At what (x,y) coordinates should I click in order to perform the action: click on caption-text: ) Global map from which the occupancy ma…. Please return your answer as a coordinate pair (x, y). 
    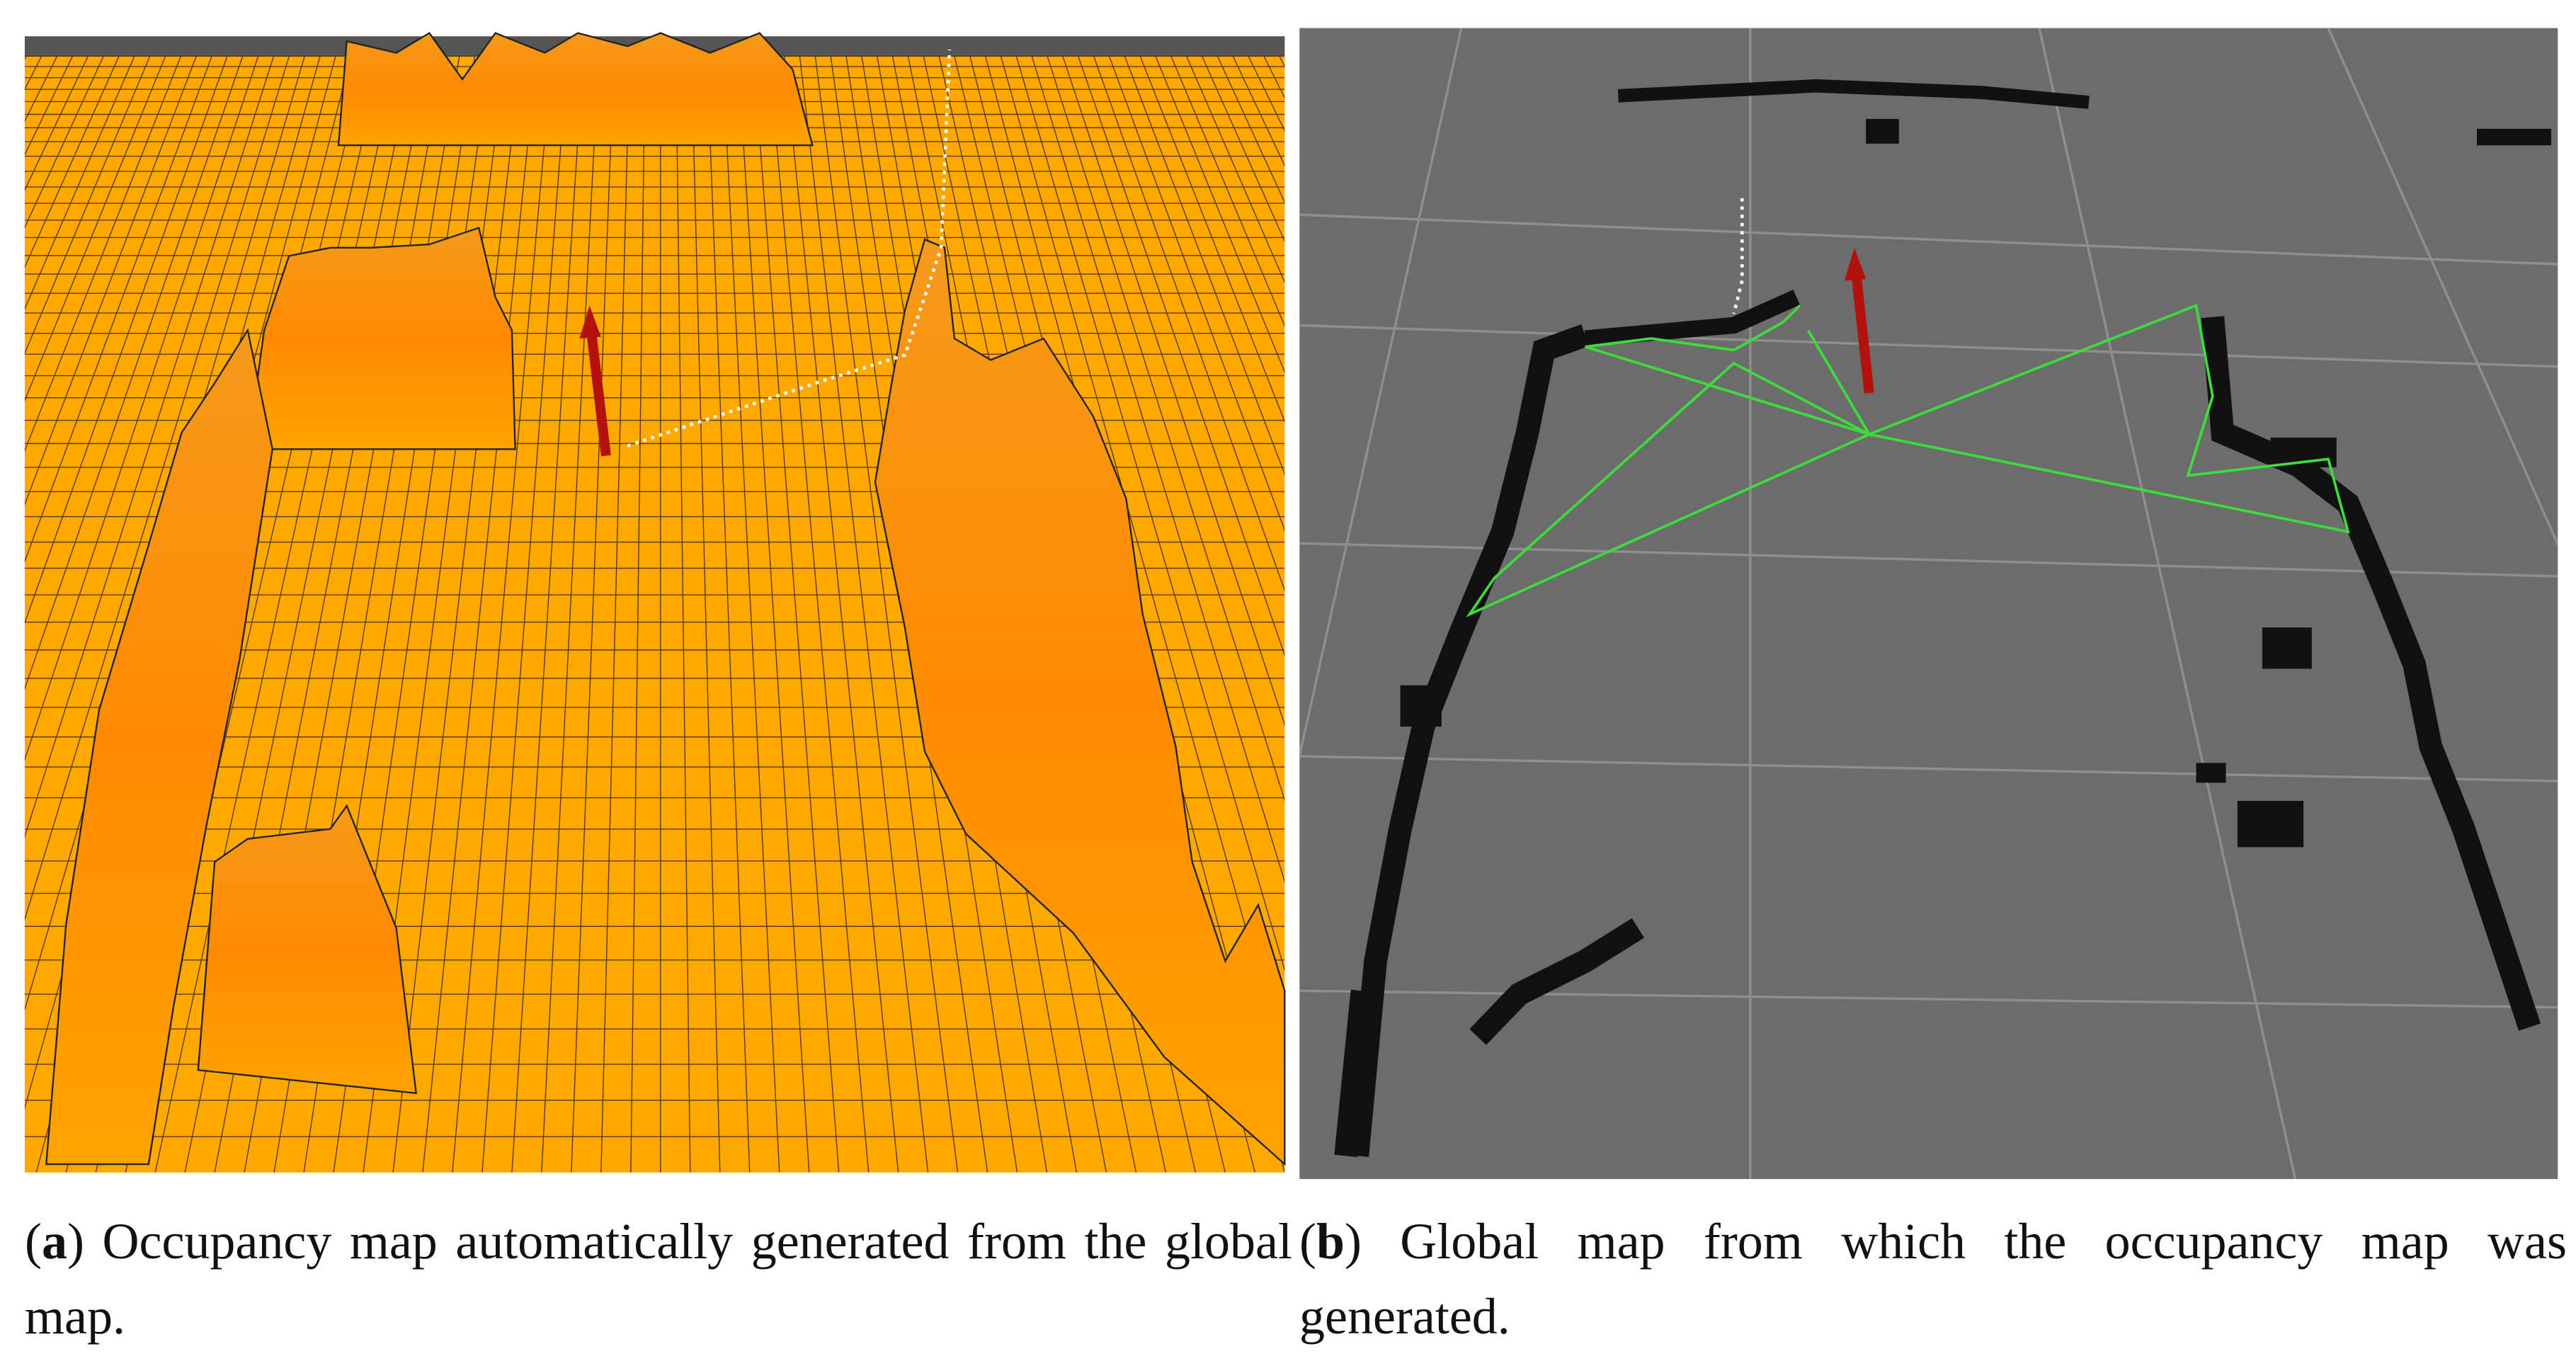
    Looking at the image, I should click on (1933, 1279).